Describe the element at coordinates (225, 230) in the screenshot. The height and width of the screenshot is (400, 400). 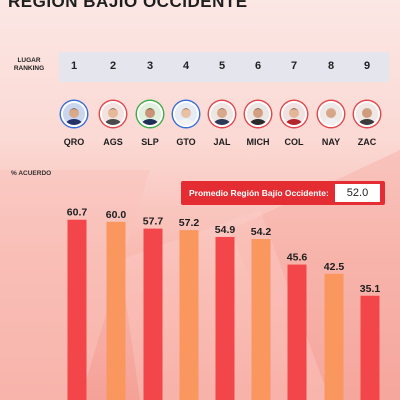
I see `bar-value-label: 54.9` at that location.